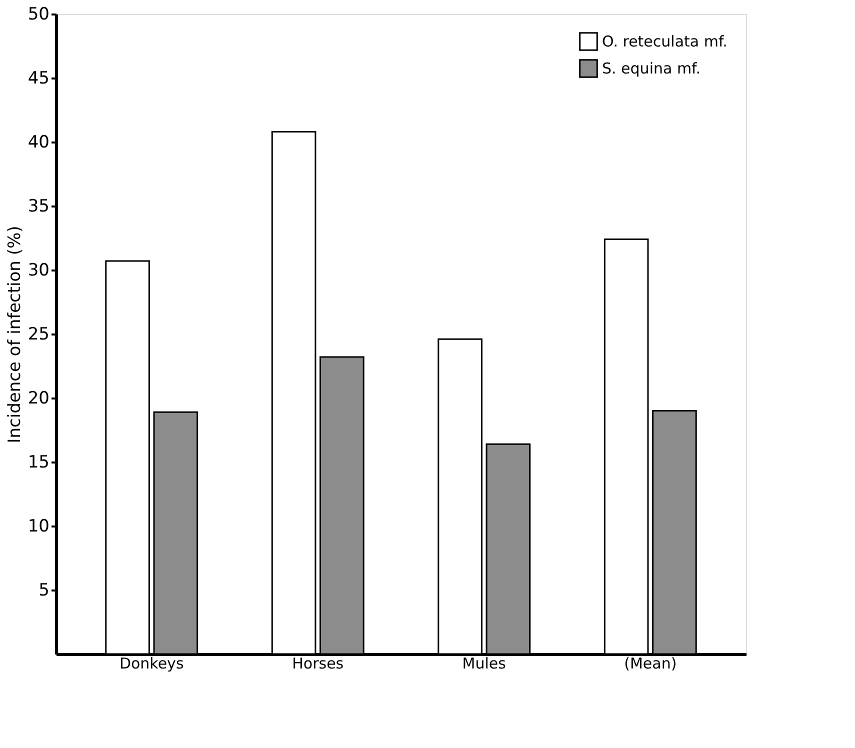 The image size is (855, 748). I want to click on y-tick-label: 50, so click(39, 14).